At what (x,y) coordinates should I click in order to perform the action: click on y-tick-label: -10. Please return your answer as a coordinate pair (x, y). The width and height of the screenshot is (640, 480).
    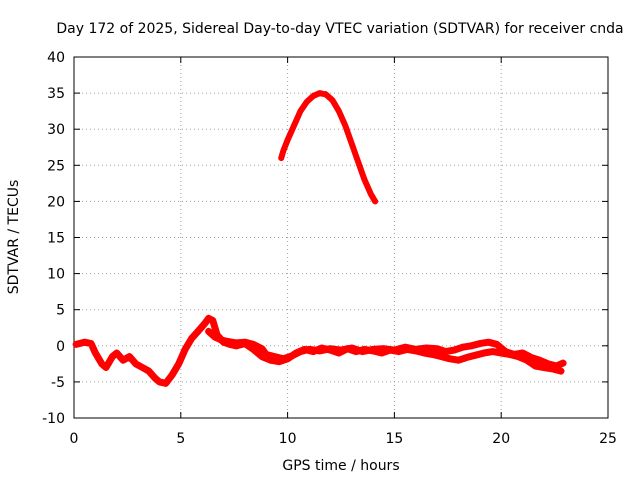
    Looking at the image, I should click on (53, 419).